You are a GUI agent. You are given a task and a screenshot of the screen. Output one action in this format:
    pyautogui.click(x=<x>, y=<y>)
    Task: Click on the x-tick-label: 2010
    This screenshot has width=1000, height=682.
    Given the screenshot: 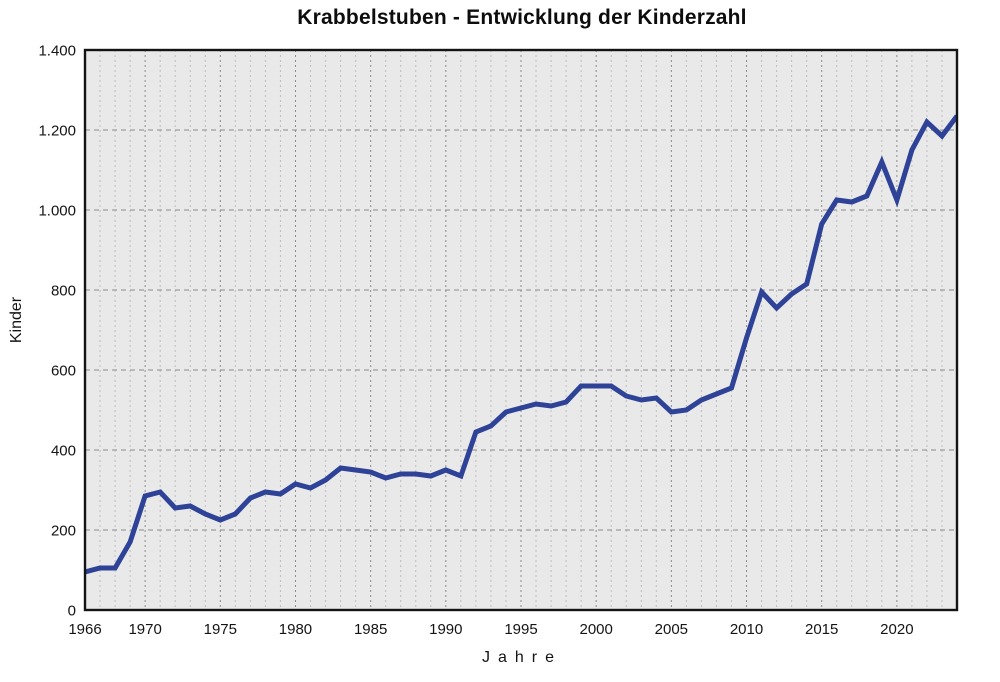 What is the action you would take?
    pyautogui.click(x=746, y=629)
    